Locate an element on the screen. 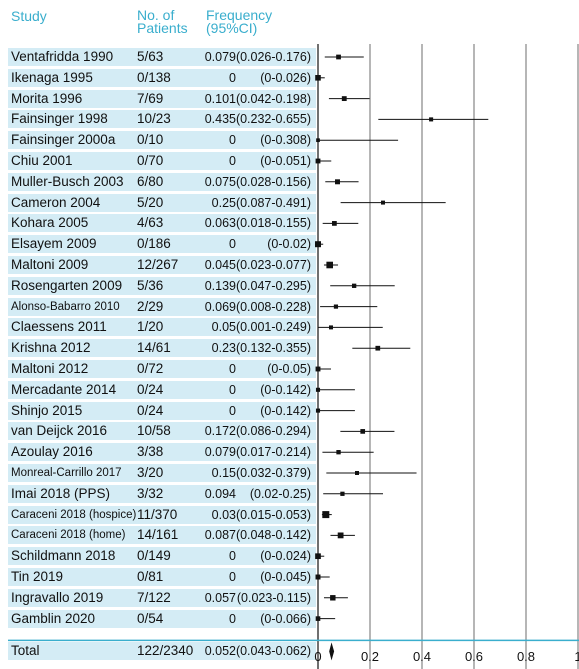 This screenshot has width=579, height=669. study-name: Gamblin 2020 is located at coordinates (53, 618).